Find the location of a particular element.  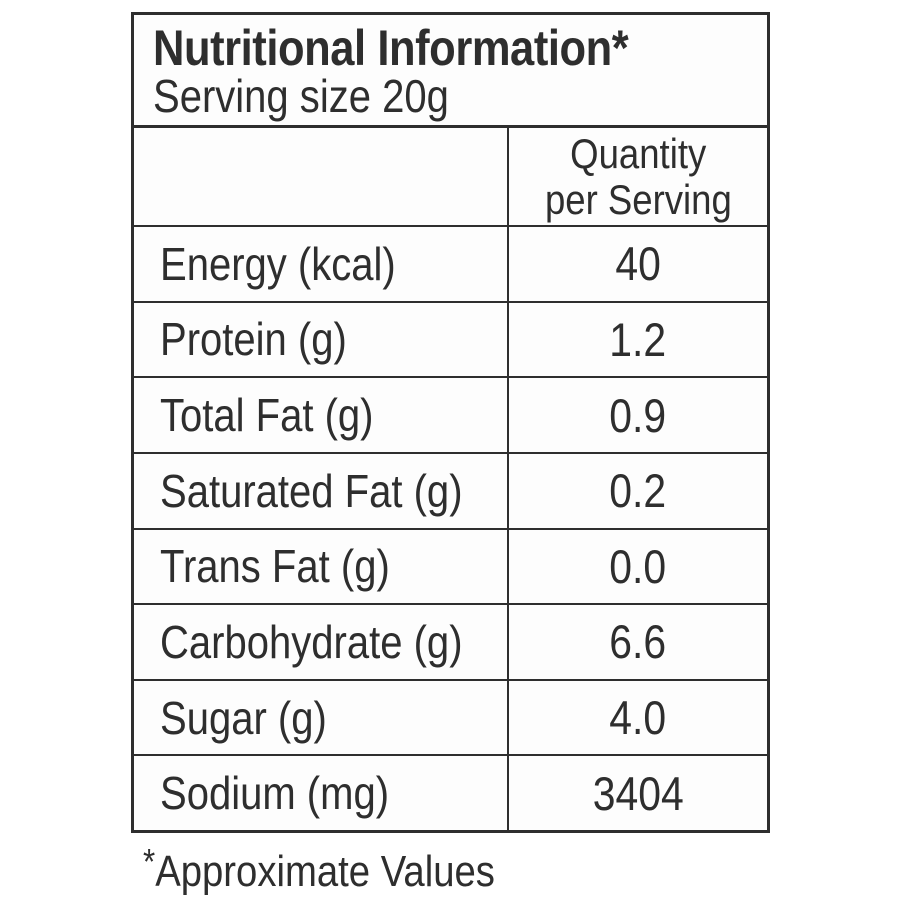

nutrient-name: Total Fat (g) is located at coordinates (321, 415).